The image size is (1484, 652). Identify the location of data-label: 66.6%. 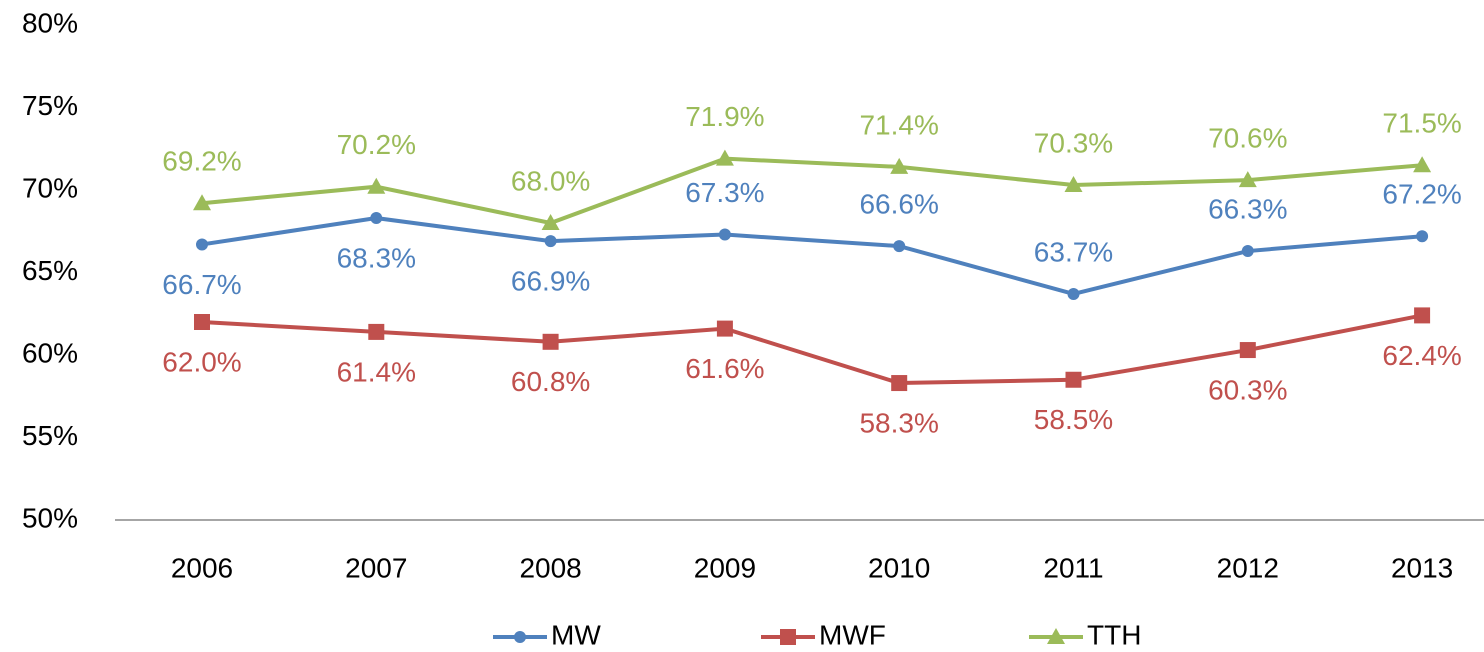
(898, 203).